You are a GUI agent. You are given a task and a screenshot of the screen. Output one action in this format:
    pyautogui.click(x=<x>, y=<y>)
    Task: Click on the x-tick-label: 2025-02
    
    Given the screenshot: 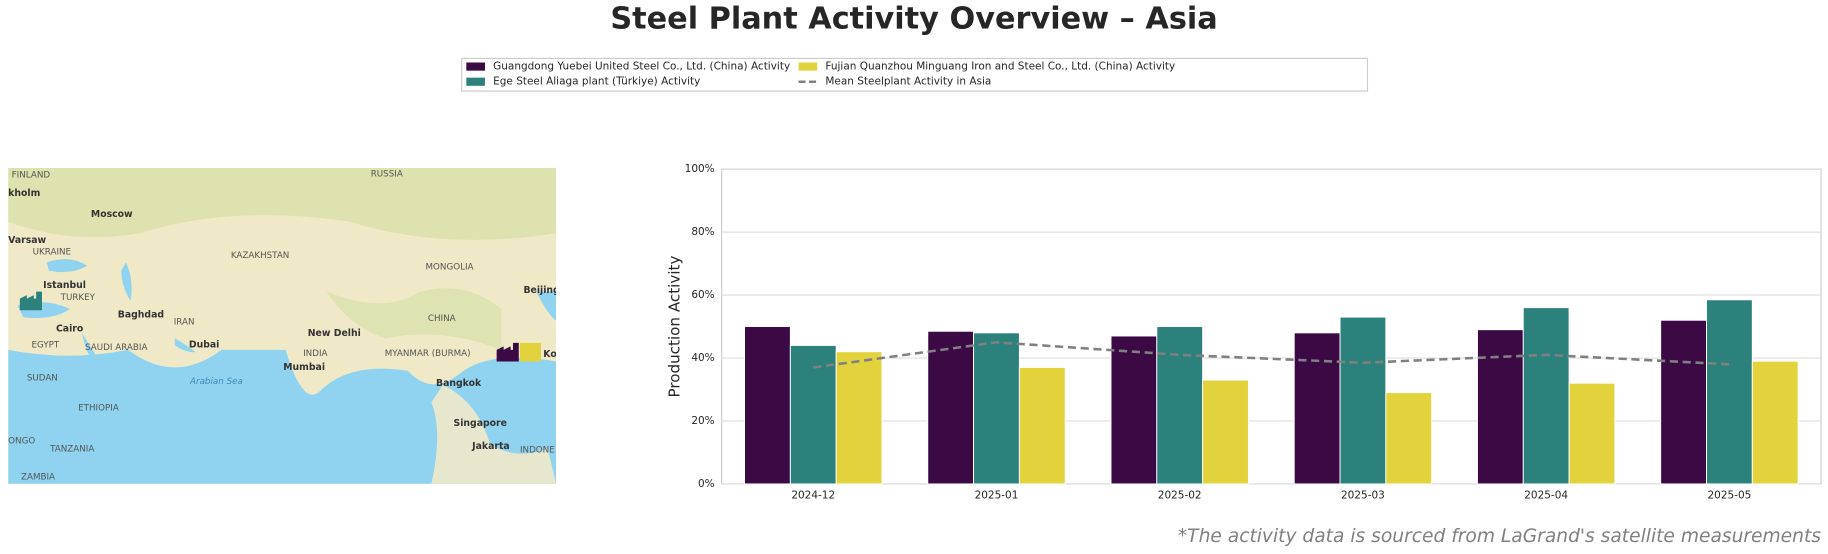 What is the action you would take?
    pyautogui.click(x=1180, y=496)
    